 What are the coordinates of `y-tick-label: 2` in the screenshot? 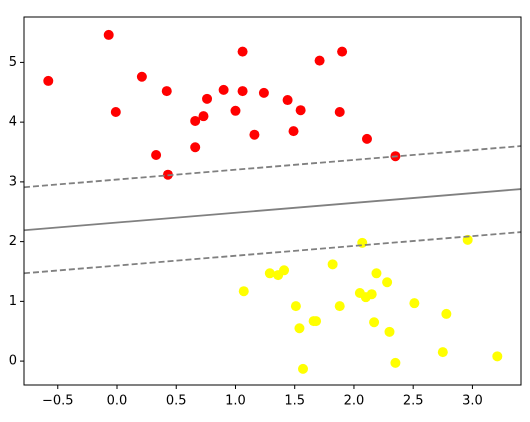 It's located at (13, 241).